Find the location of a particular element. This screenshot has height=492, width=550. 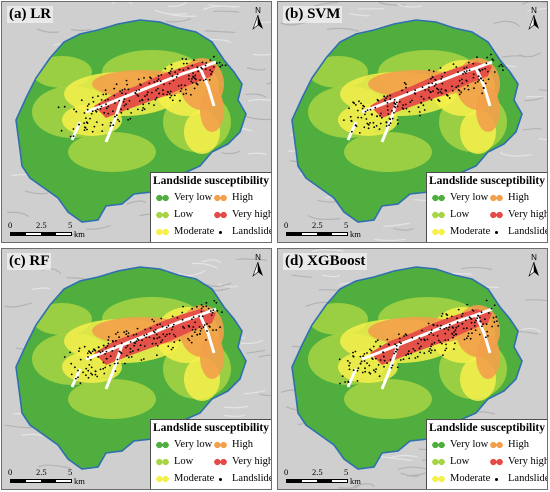

north-arrow-icon: N is located at coordinates (258, 267).